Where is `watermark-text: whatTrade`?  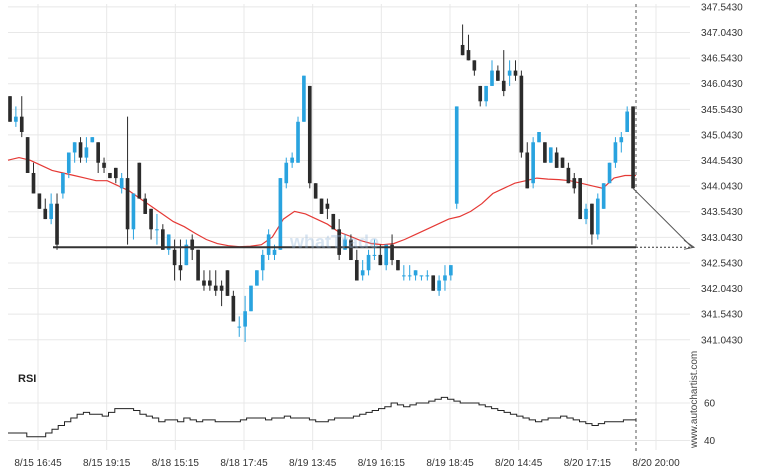 watermark-text: whatTrade is located at coordinates (334, 242).